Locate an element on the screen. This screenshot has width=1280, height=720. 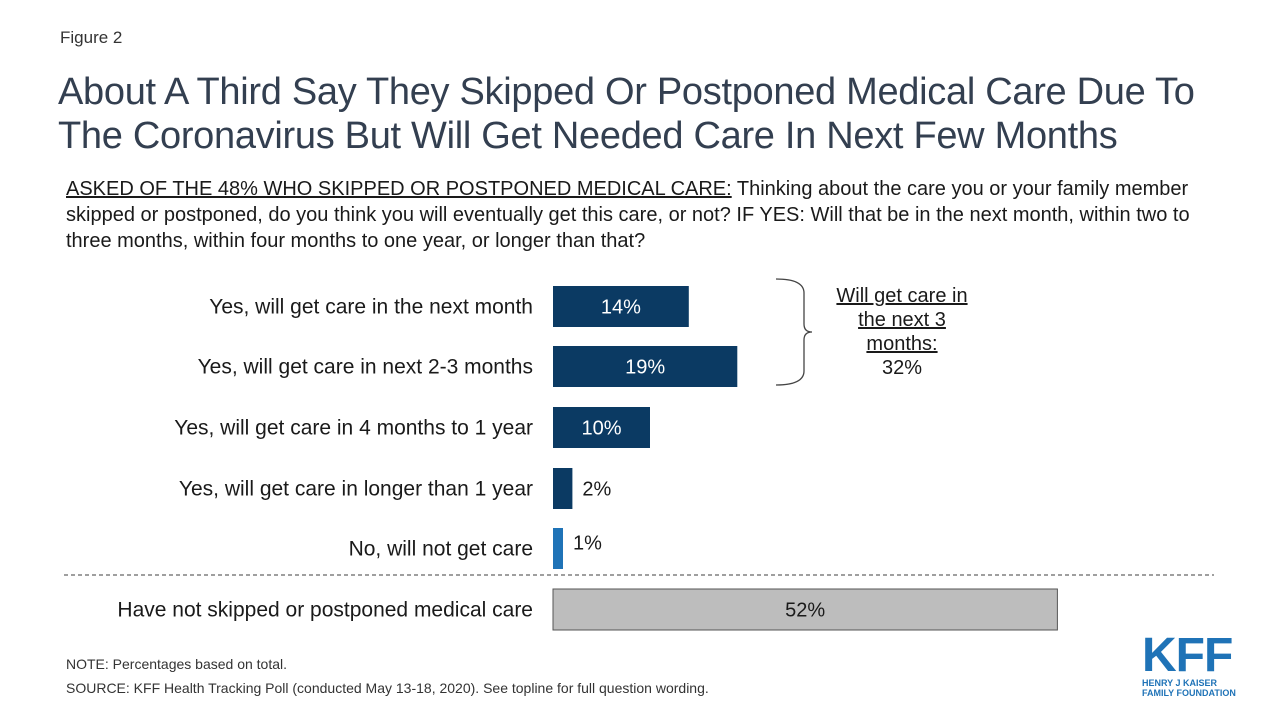
data-label: 2% is located at coordinates (596, 490).